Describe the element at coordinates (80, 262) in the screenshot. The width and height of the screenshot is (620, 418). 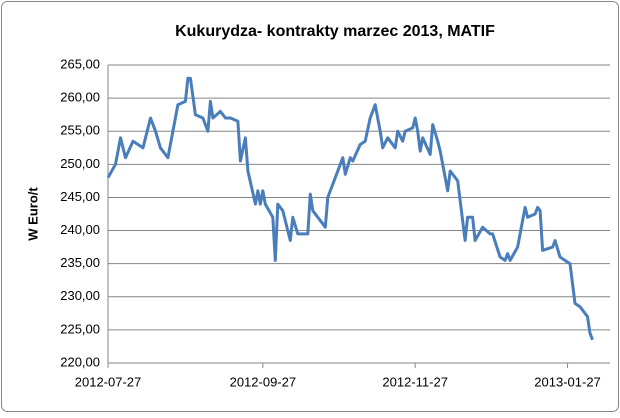
I see `y-tick-label: 235,00` at that location.